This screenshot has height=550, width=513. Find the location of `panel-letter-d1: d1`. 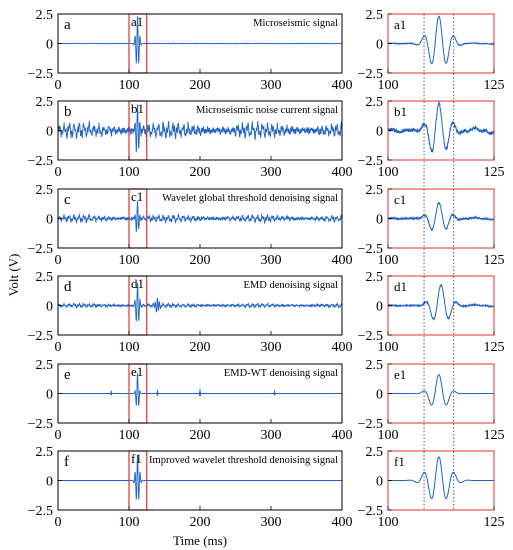

panel-letter-d1: d1 is located at coordinates (400, 286).